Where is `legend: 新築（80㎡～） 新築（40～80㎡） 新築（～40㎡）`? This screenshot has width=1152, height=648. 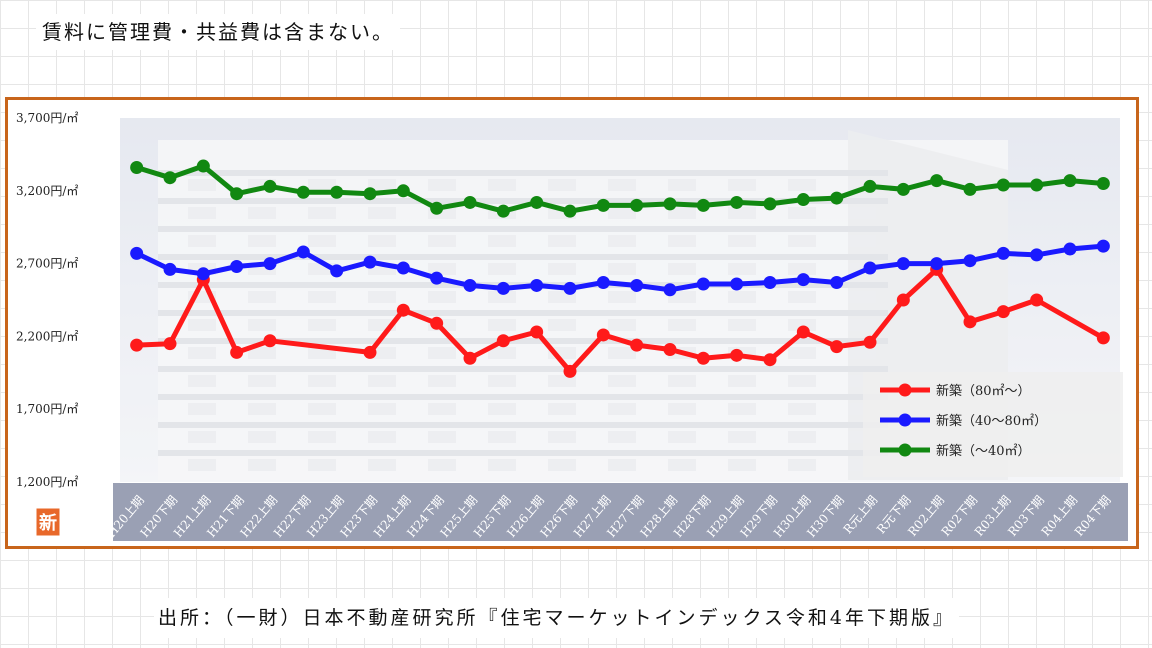
legend: 新築（80㎡～） 新築（40～80㎡） 新築（～40㎡） is located at coordinates (993, 424).